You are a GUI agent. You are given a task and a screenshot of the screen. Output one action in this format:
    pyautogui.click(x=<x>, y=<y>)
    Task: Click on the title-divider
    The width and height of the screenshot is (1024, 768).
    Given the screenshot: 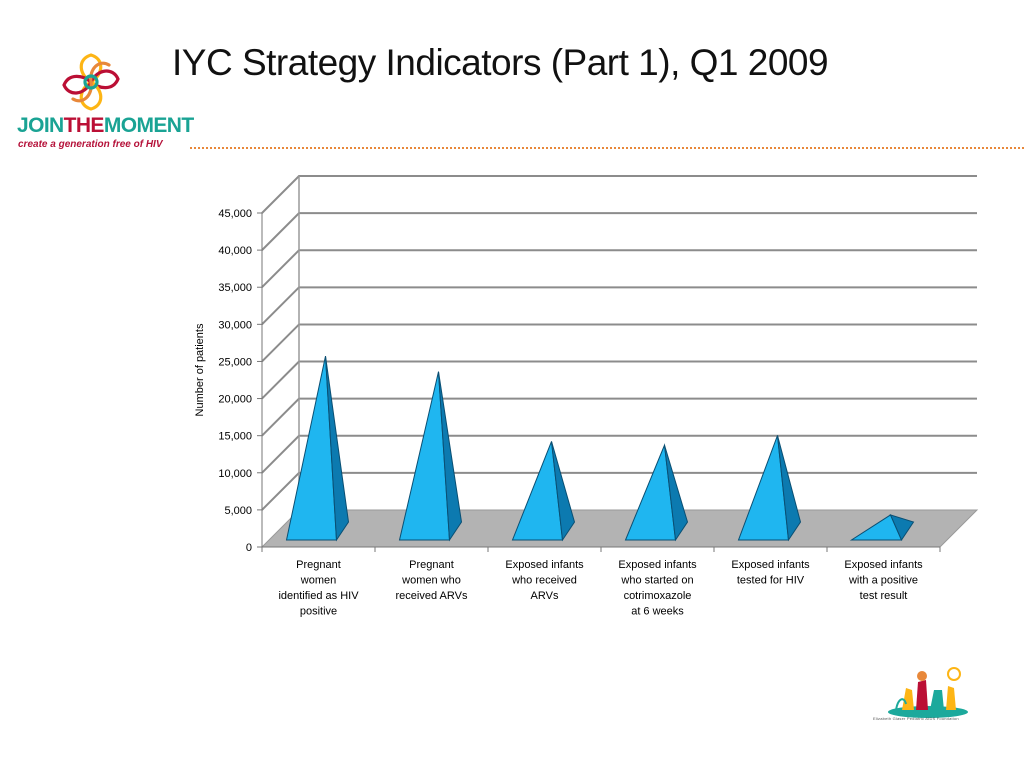 What is the action you would take?
    pyautogui.click(x=607, y=148)
    